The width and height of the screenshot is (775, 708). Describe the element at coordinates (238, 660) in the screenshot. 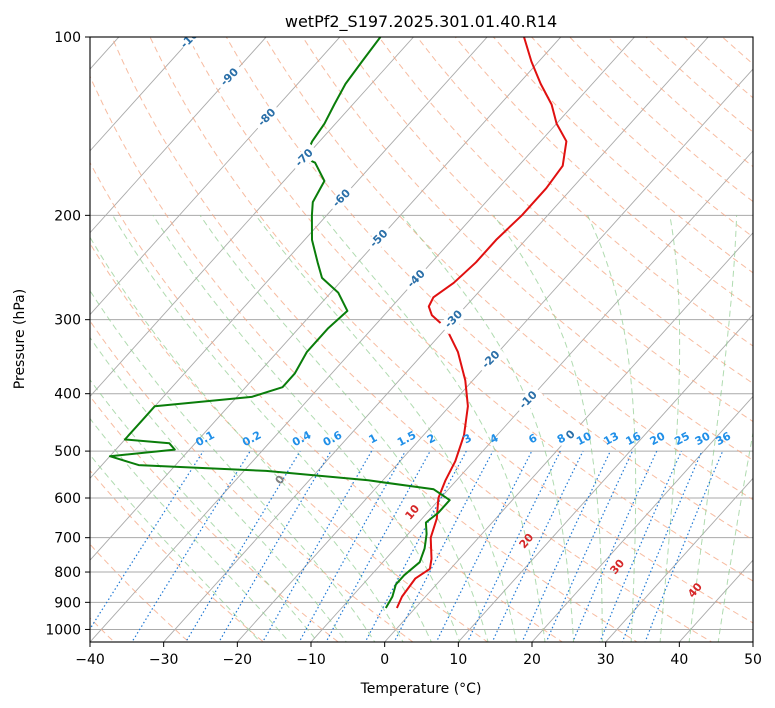

I see `x-tick-label: −20` at that location.